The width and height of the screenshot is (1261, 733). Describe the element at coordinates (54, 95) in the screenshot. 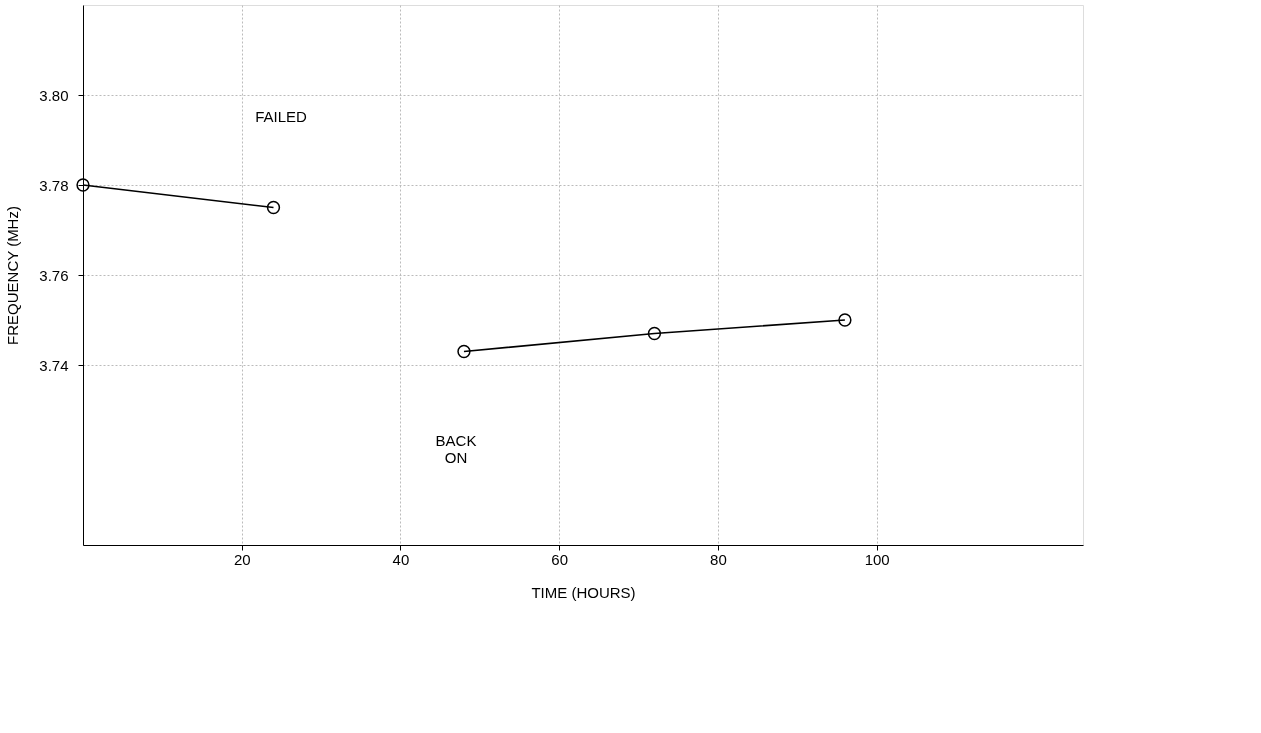

I see `y-tick-label: 3.80` at that location.